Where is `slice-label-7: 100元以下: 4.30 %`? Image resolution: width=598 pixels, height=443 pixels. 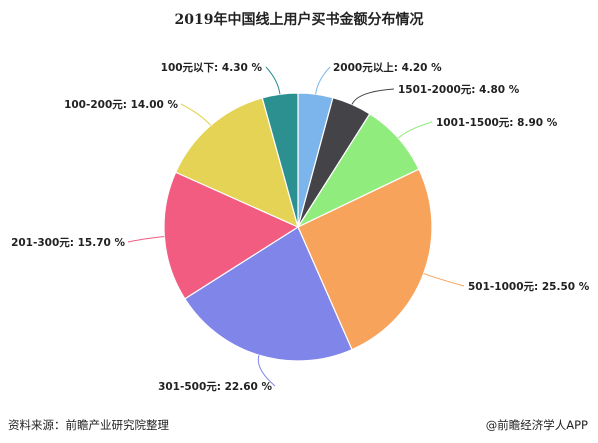 slice-label-7: 100元以下: 4.30 % is located at coordinates (212, 68).